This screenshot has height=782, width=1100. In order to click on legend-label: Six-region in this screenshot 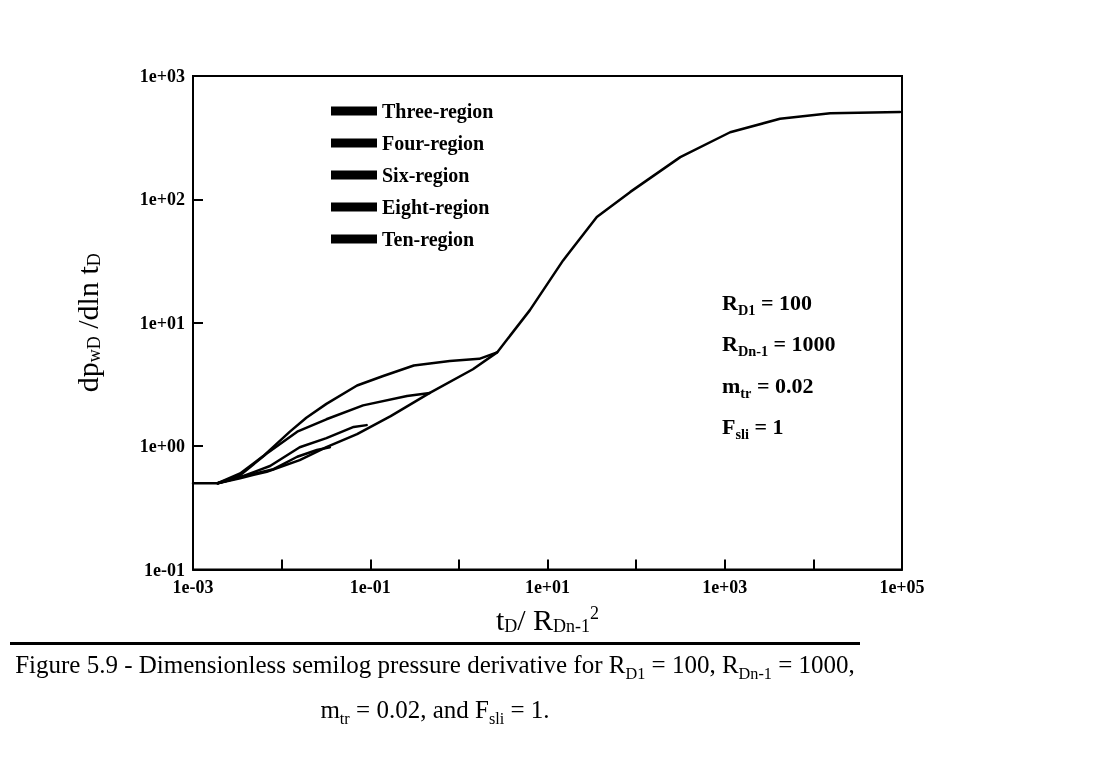, I will do `click(426, 175)`.